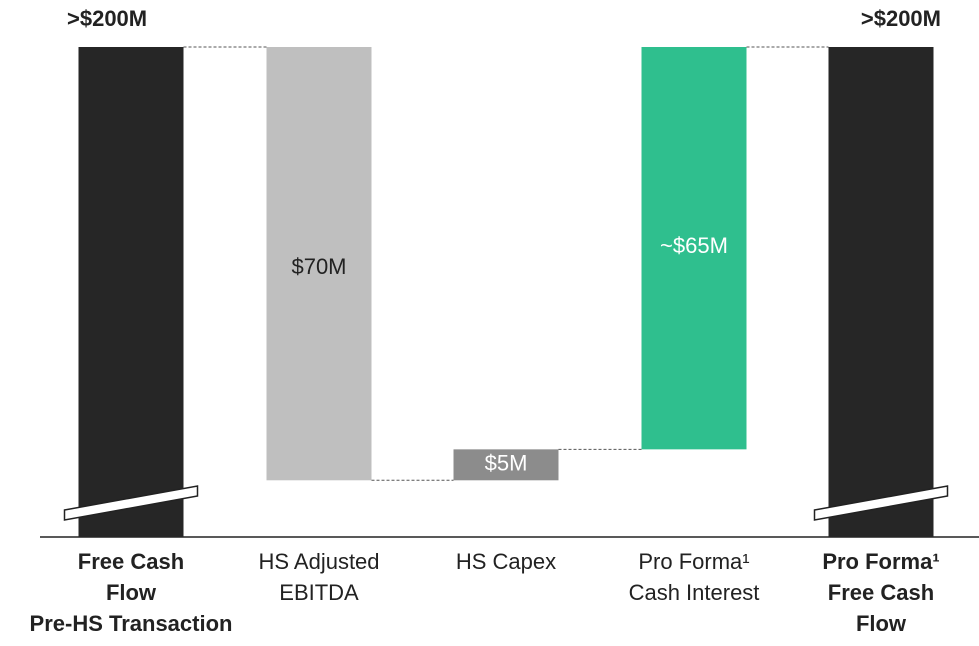 The width and height of the screenshot is (979, 646). Describe the element at coordinates (506, 561) in the screenshot. I see `x-tick-label: HS Capex` at that location.